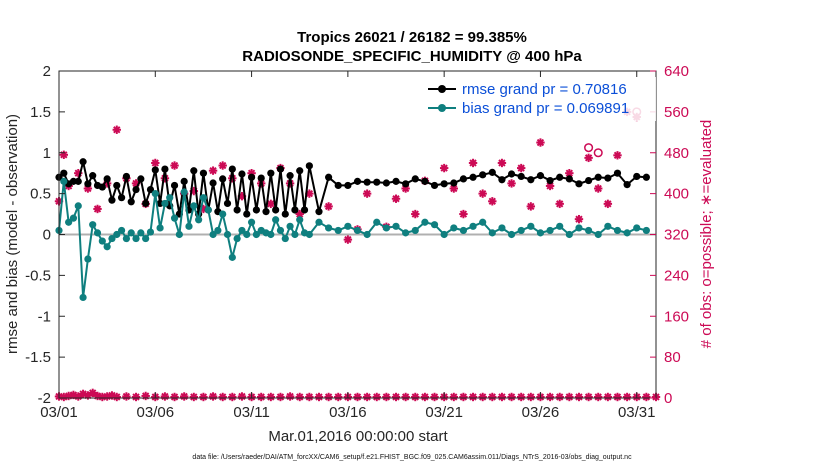 The height and width of the screenshot is (470, 830). I want to click on y-right-tick-label: 320, so click(676, 235).